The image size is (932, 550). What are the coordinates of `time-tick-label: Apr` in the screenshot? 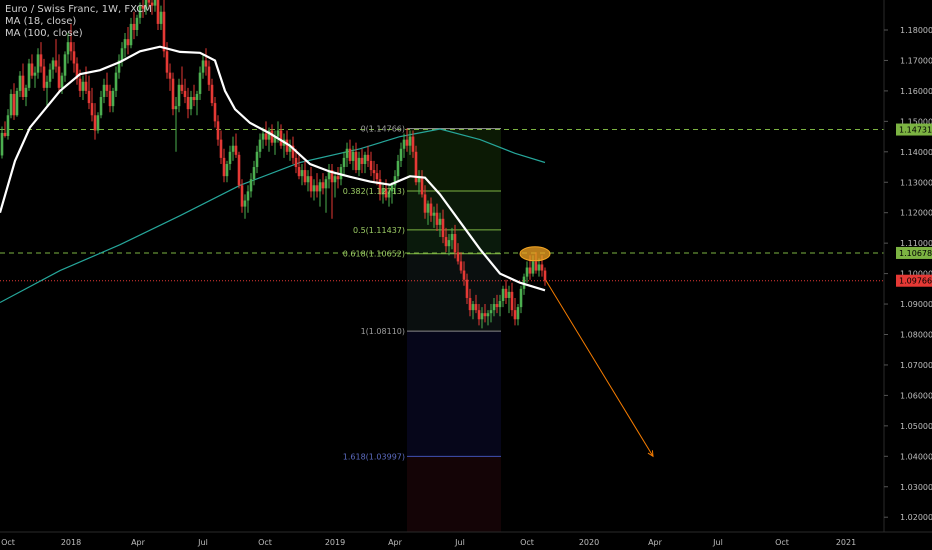 It's located at (138, 542).